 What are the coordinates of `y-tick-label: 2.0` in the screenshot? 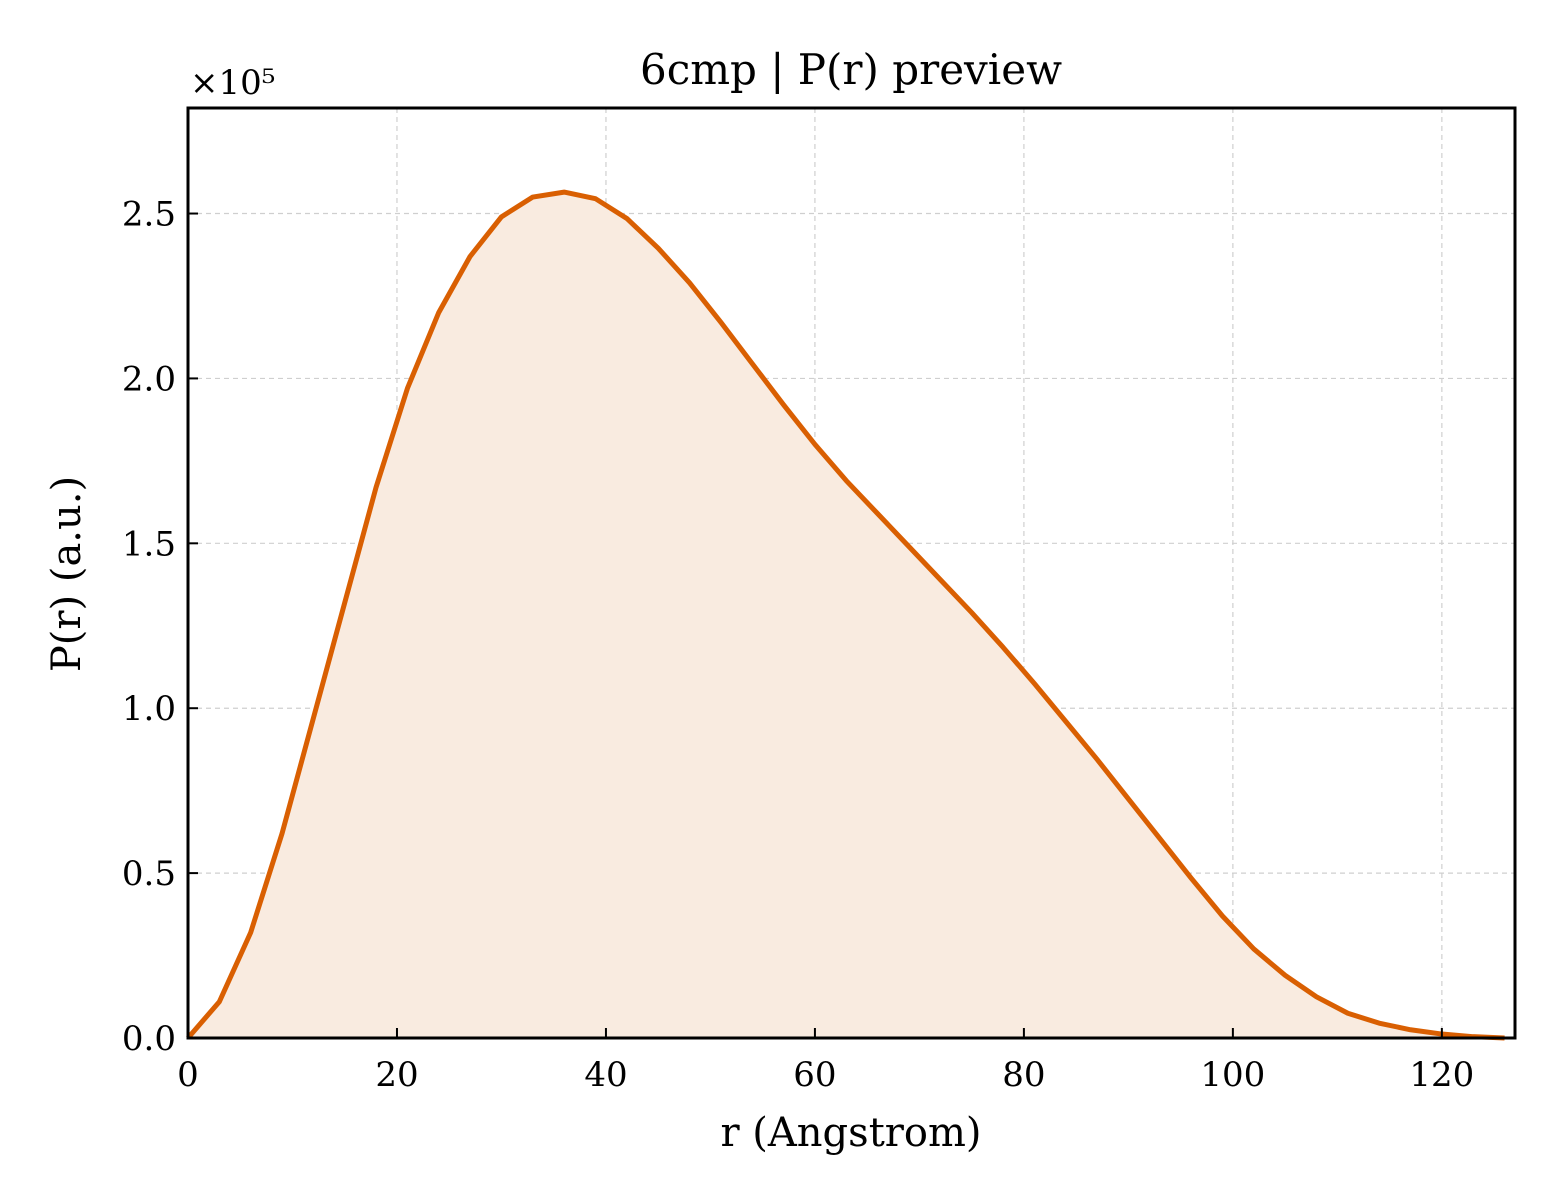 It's located at (149, 379).